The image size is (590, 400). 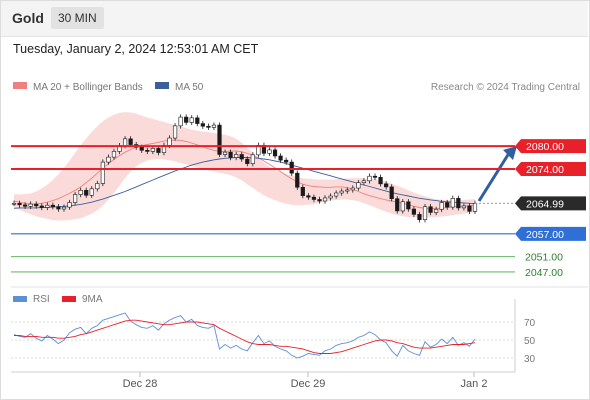 I want to click on last-price-tag, so click(x=550, y=203).